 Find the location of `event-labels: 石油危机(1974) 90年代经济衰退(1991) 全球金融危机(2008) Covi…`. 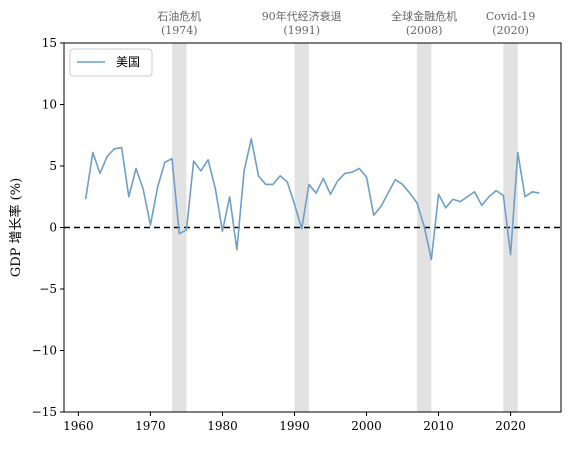

event-labels: 石油危机(1974) 90年代经济衰退(1991) 全球金融危机(2008) Covi… is located at coordinates (346, 23).